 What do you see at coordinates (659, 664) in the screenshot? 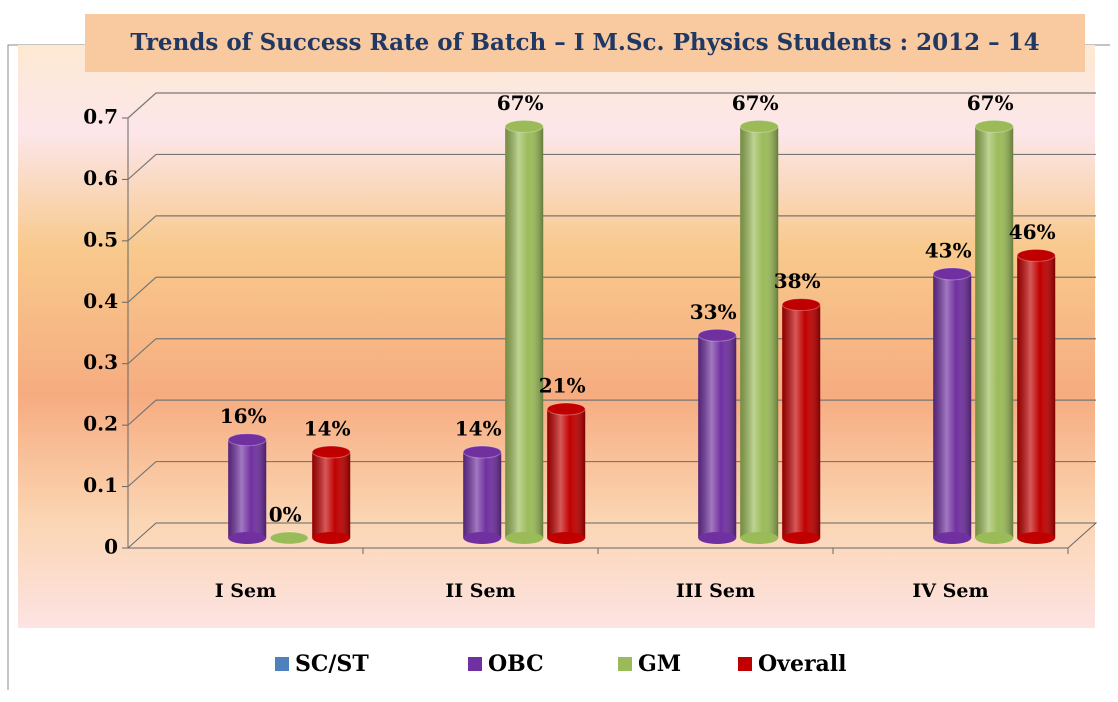
I see `legend-label: GM` at bounding box center [659, 664].